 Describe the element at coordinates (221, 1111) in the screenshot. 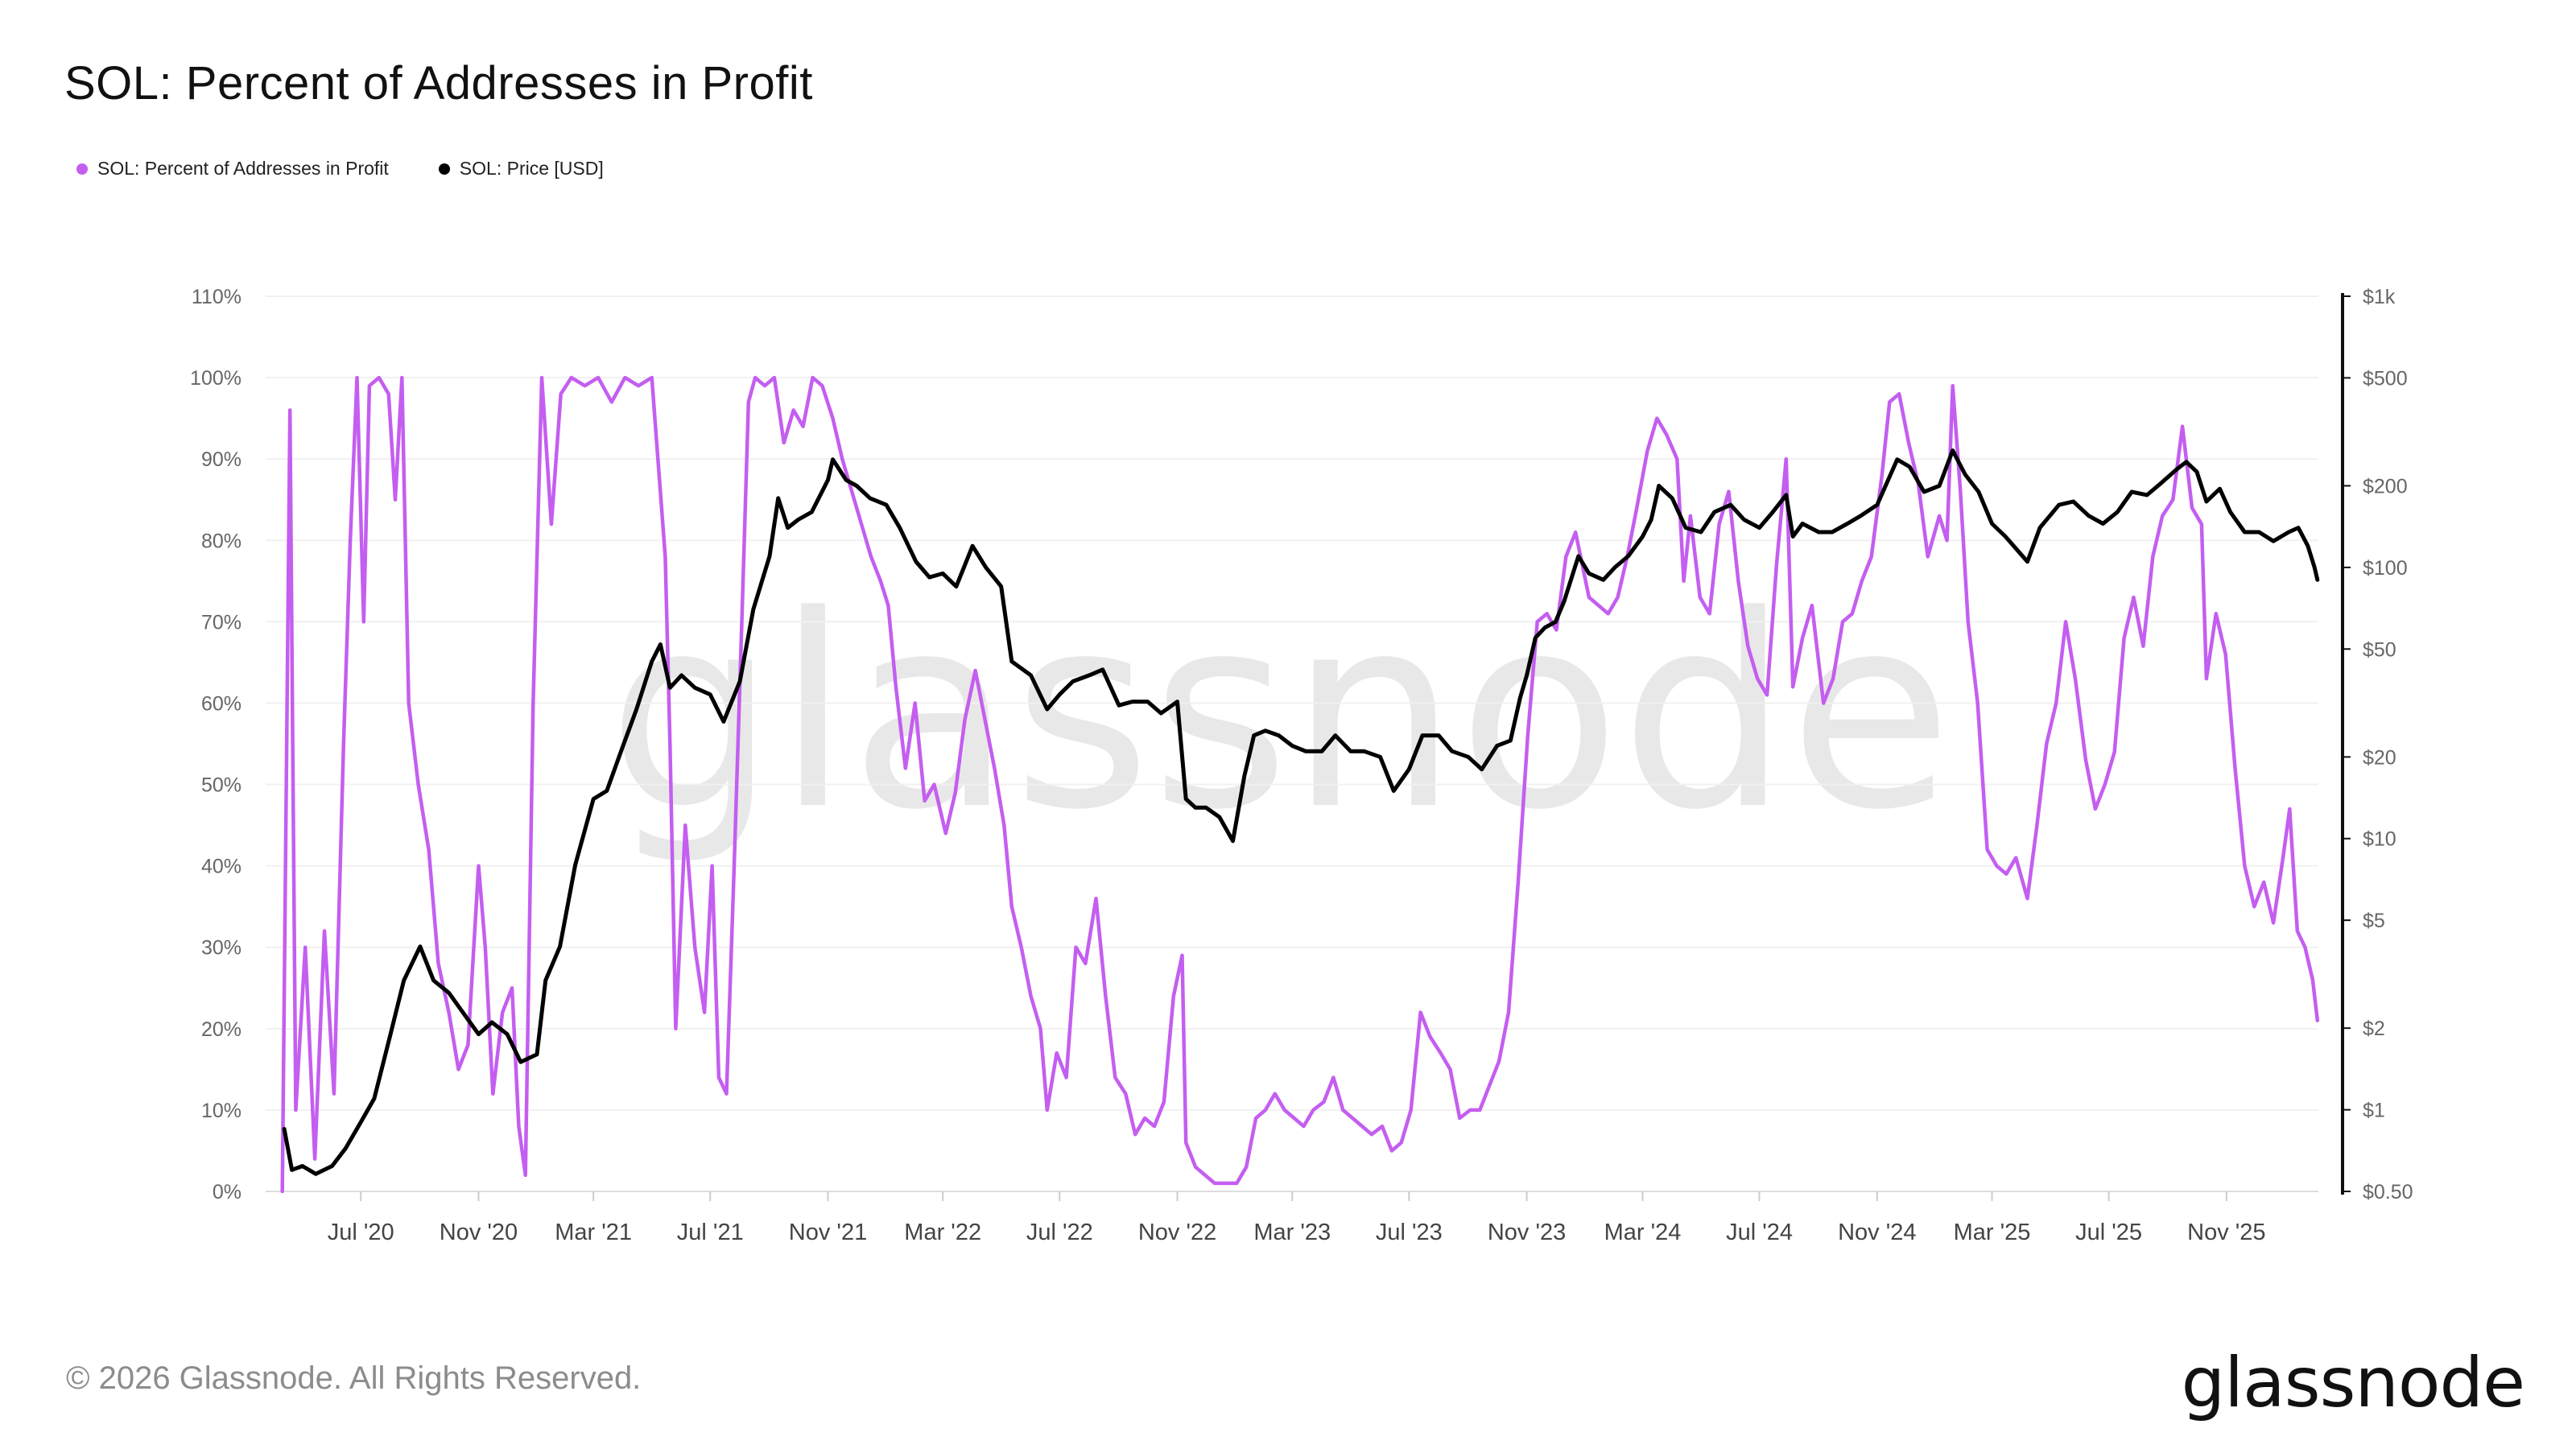

I see `y-left-tick-label: 10%` at that location.